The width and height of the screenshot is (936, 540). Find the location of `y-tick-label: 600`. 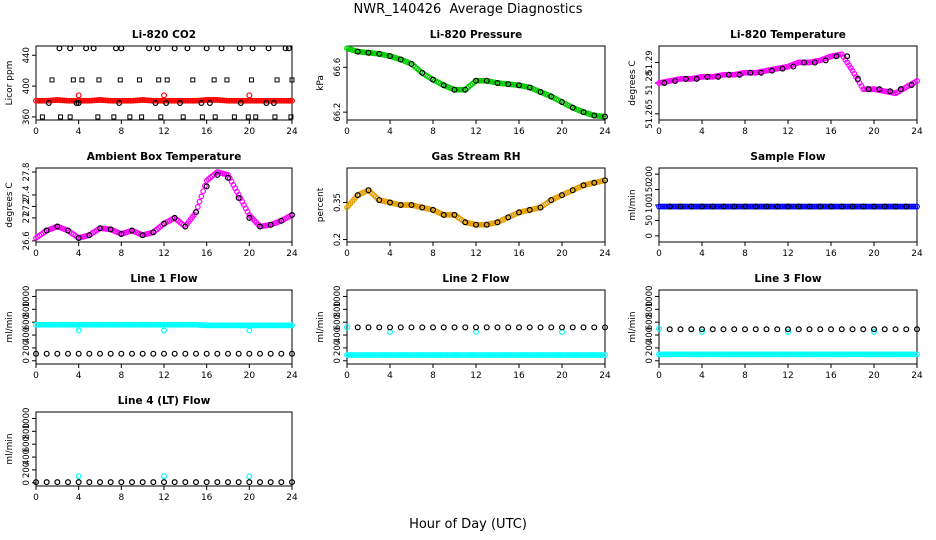

y-tick-label: 600 is located at coordinates (338, 322).